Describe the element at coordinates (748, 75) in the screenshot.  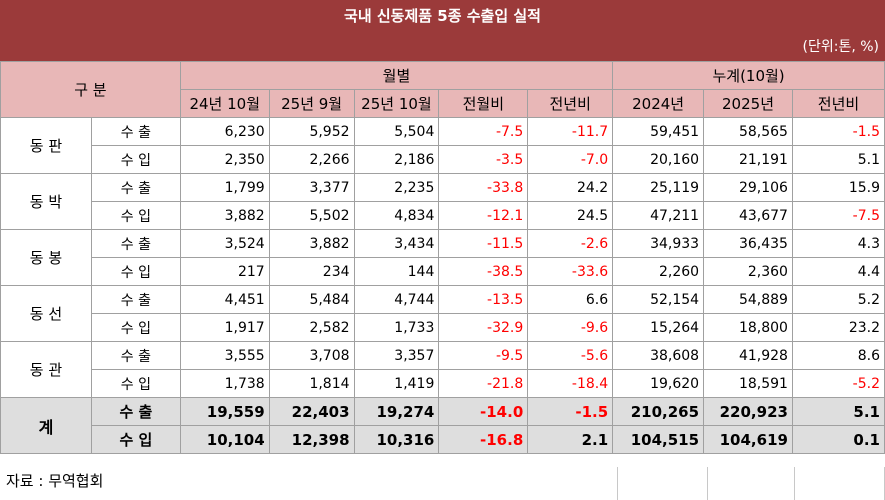
I see `header-cumulative: 누계(10월)` at that location.